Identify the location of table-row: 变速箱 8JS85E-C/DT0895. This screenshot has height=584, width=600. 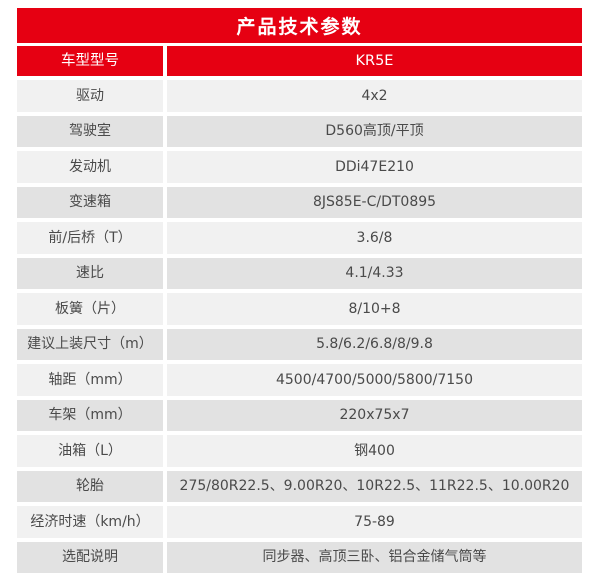
(299, 202).